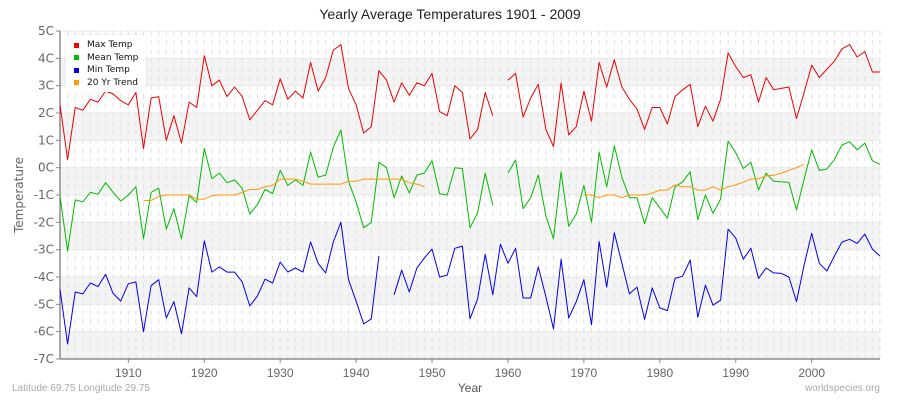  I want to click on legend-label: 20 Yr Trend, so click(113, 82).